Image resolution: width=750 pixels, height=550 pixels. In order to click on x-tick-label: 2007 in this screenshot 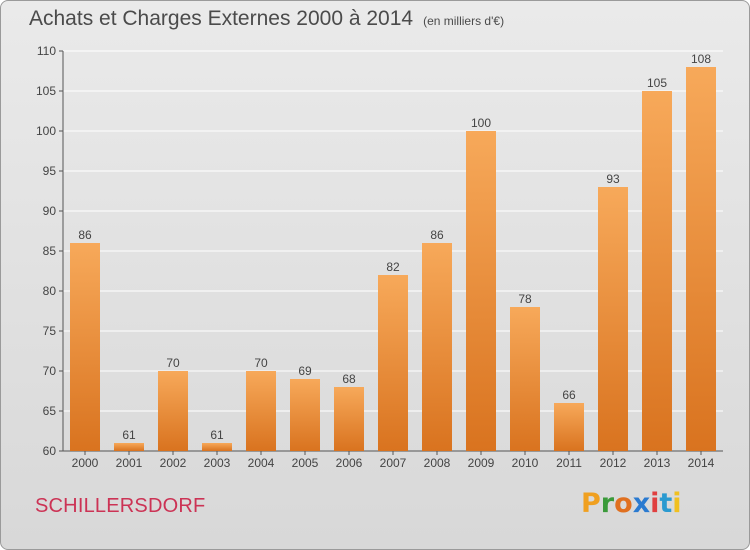, I will do `click(393, 463)`.